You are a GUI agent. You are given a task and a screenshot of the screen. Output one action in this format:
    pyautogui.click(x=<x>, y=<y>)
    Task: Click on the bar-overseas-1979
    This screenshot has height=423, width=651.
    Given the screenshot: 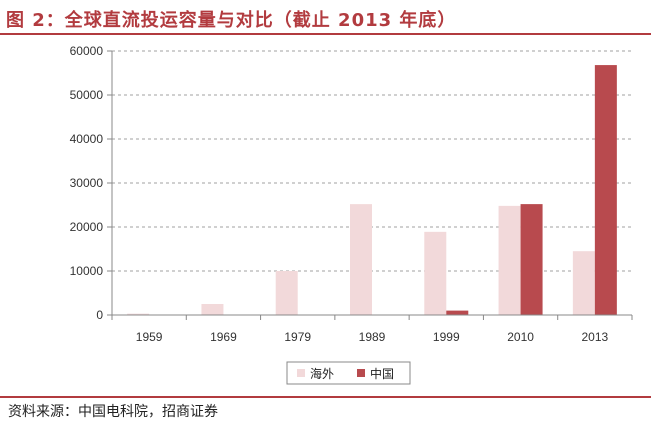 What is the action you would take?
    pyautogui.click(x=286, y=293)
    